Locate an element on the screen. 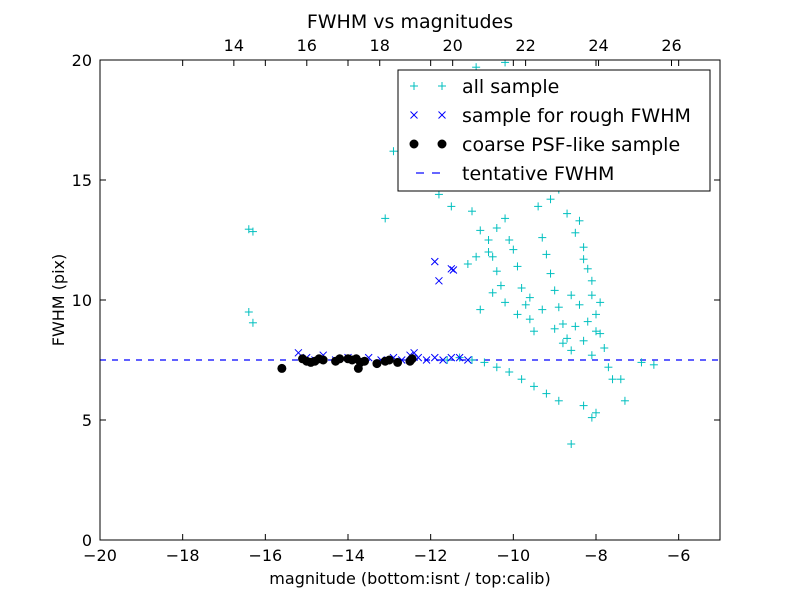  x-tick-label: −16 is located at coordinates (265, 555).